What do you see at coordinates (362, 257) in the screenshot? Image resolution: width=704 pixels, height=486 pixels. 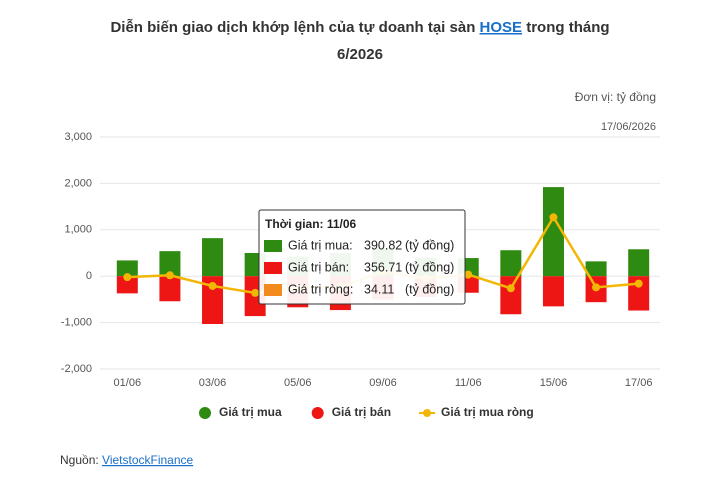 I see `tooltip-box` at bounding box center [362, 257].